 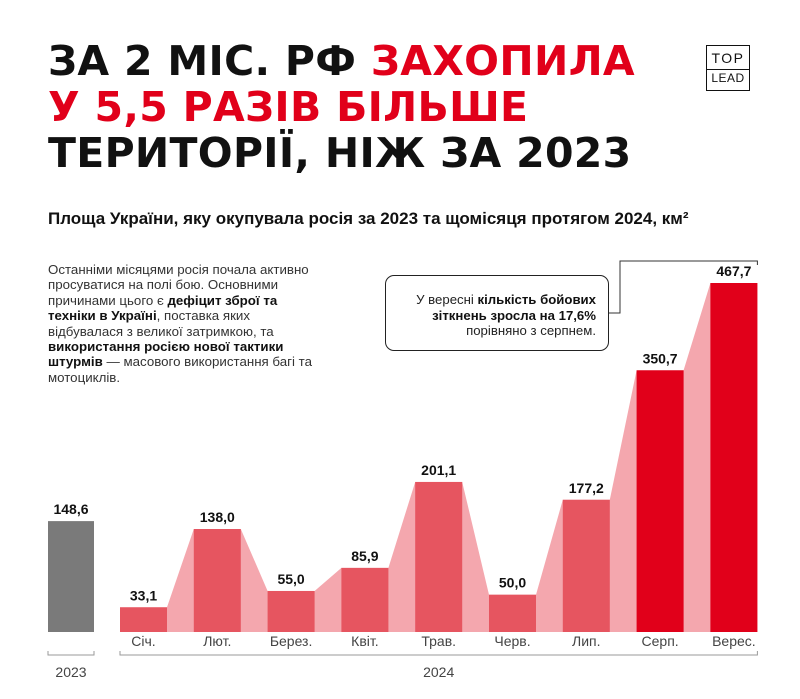 I want to click on callout-text-1: У вересні, so click(x=447, y=299).